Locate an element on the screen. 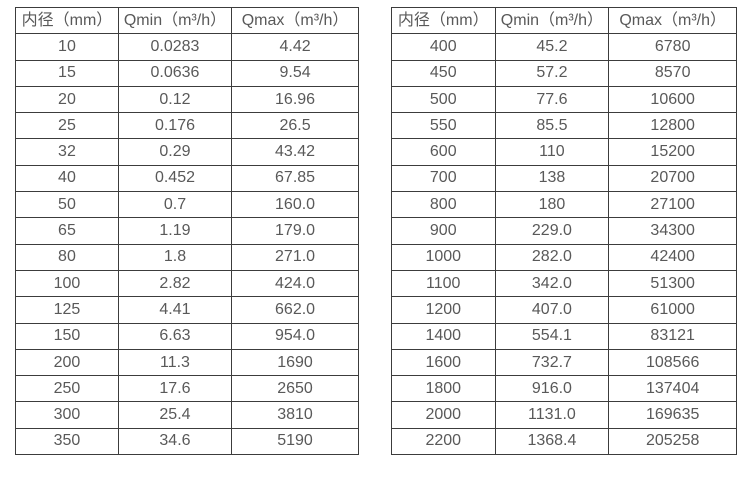 This screenshot has height=483, width=750. table-row: 1200 407.0 61000 is located at coordinates (564, 310).